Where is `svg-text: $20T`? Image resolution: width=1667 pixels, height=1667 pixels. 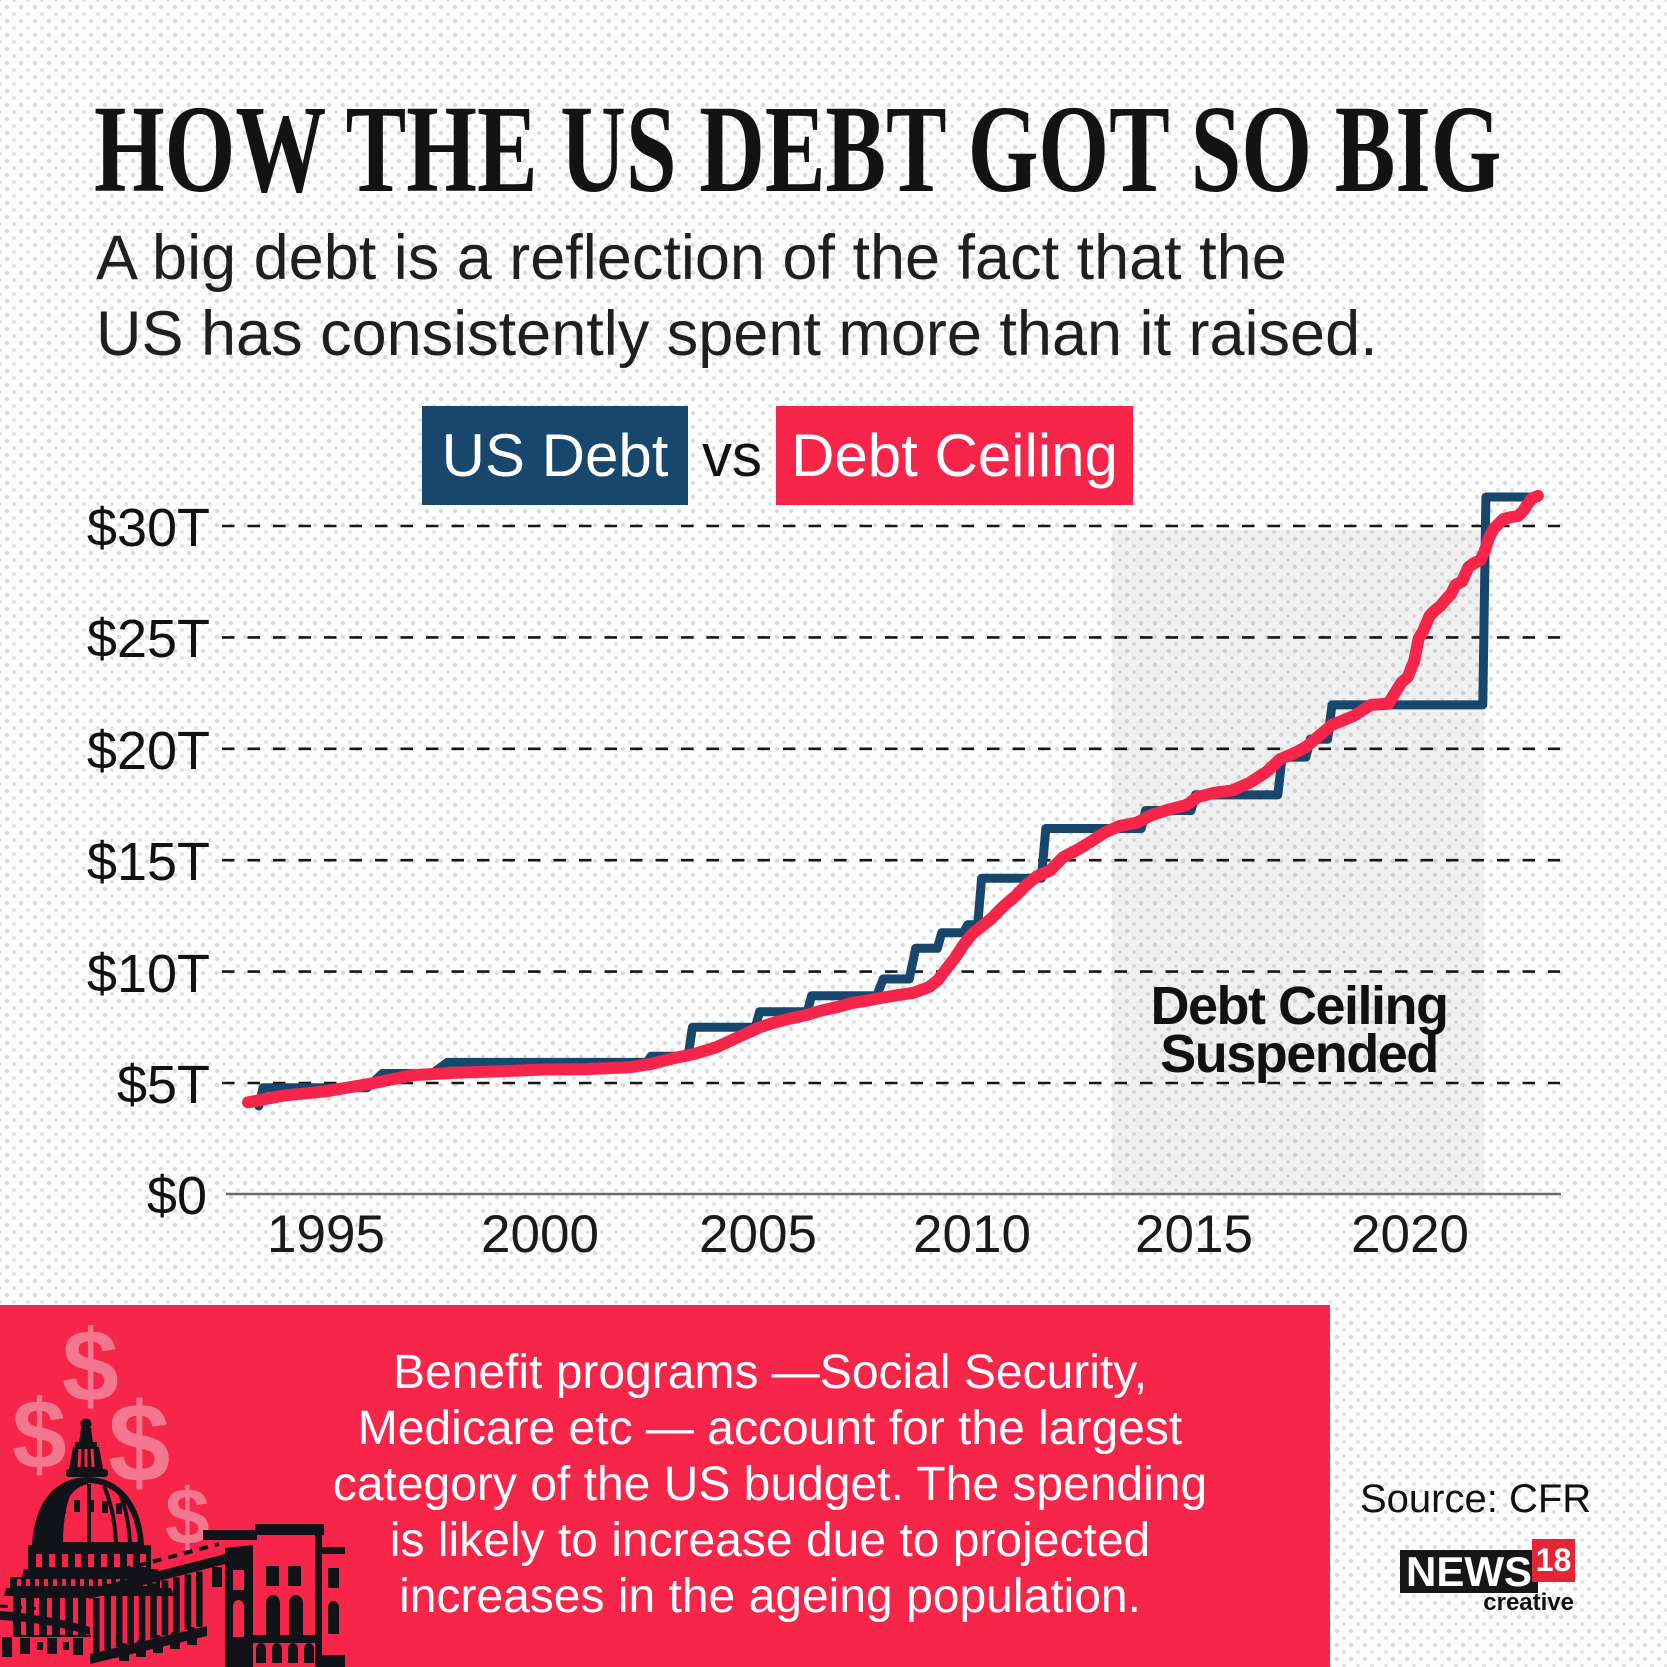
svg-text: $20T is located at coordinates (148, 751).